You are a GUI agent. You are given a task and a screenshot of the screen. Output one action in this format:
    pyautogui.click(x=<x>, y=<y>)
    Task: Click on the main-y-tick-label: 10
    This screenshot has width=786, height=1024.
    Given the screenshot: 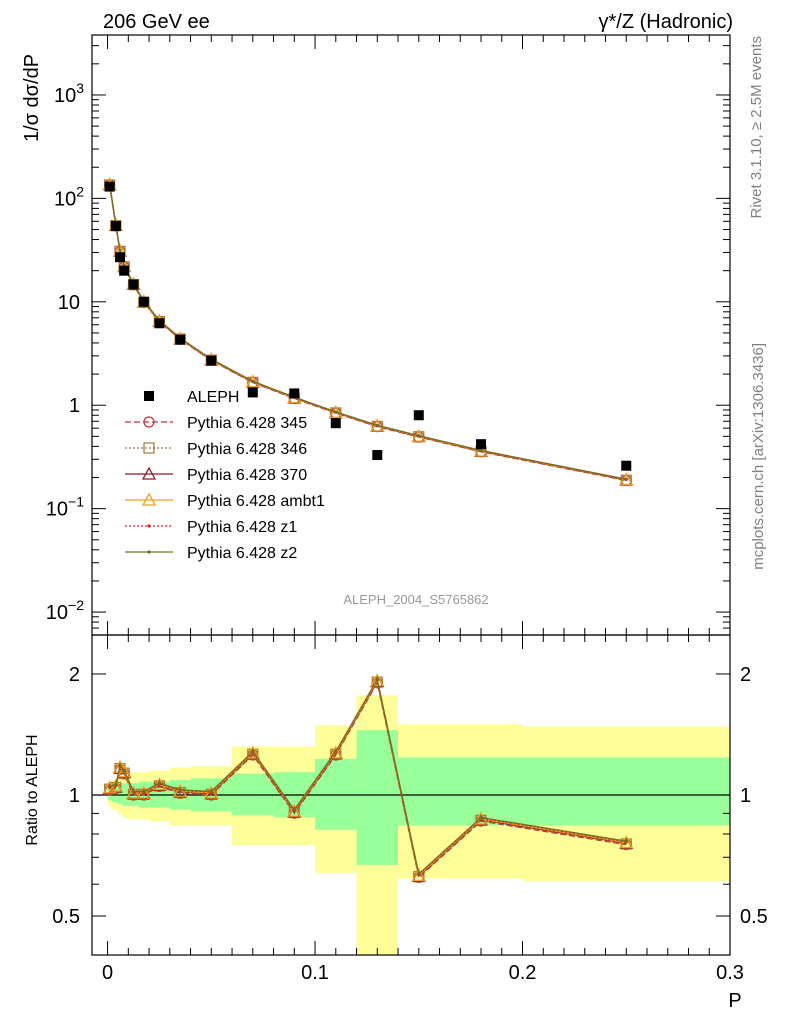 What is the action you would take?
    pyautogui.click(x=69, y=303)
    